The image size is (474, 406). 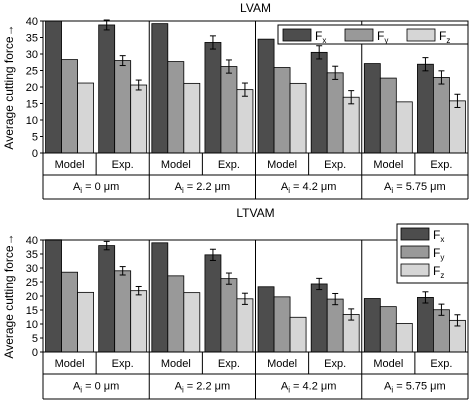 I want to click on y-axis-label: Average cutting force→, so click(x=9, y=295).